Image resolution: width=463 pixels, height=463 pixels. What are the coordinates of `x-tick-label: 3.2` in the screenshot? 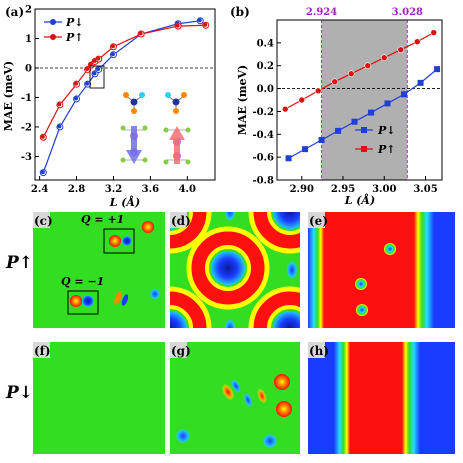 It's located at (113, 189).